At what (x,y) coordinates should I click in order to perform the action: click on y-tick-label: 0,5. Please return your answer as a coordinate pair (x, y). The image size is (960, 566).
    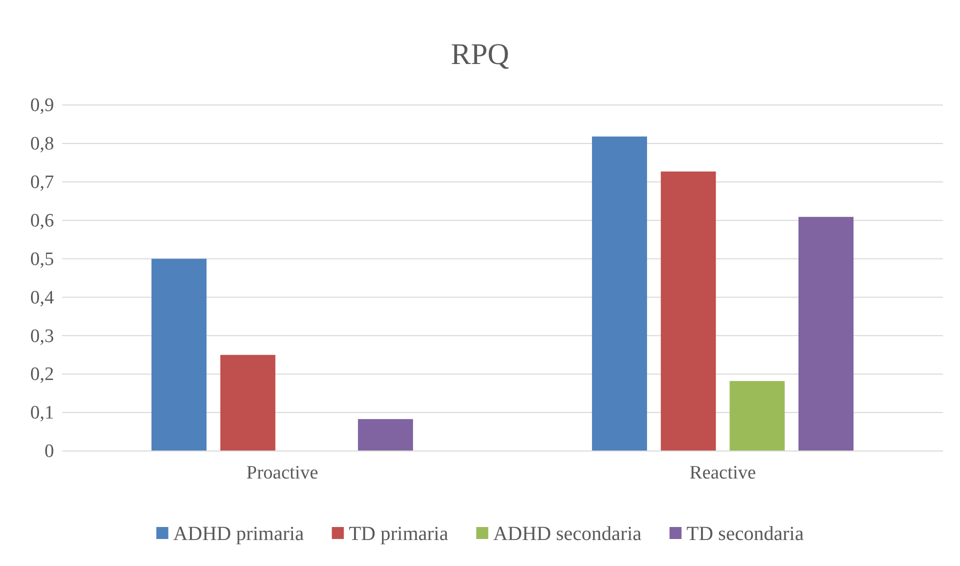
    Looking at the image, I should click on (42, 259).